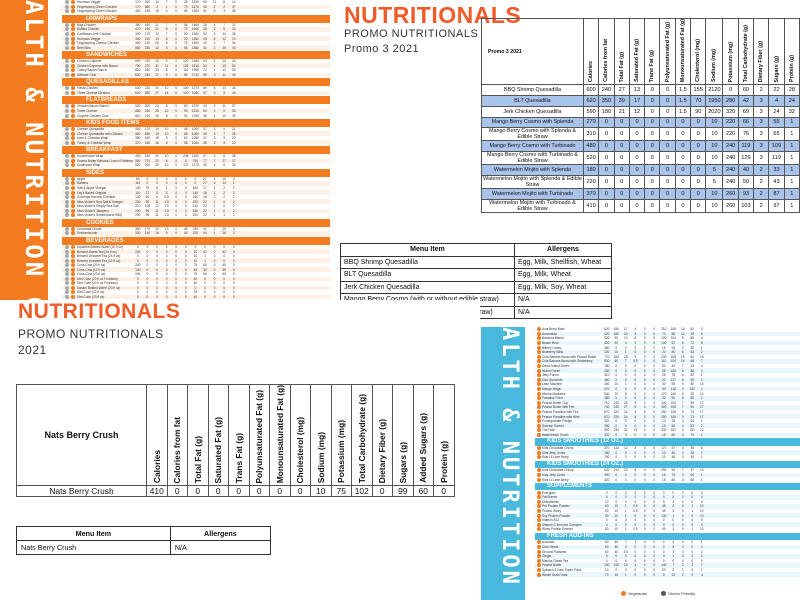 This screenshot has height=600, width=800. What do you see at coordinates (667, 393) in the screenshot?
I see `list-item: Mocha Madness 540 70 8 5 0 0 170 106 5 92 10` at bounding box center [667, 393].